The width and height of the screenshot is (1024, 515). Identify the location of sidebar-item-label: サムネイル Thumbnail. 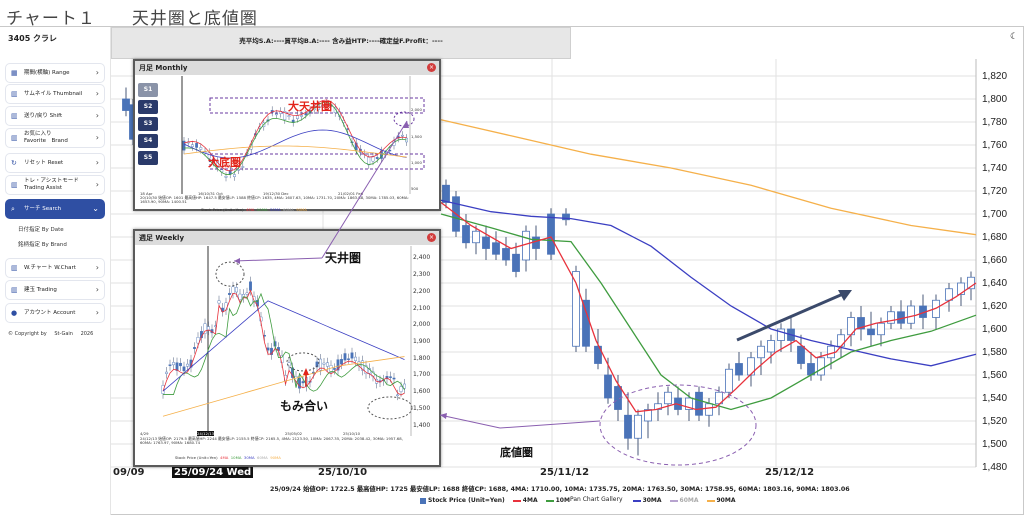
(53, 93).